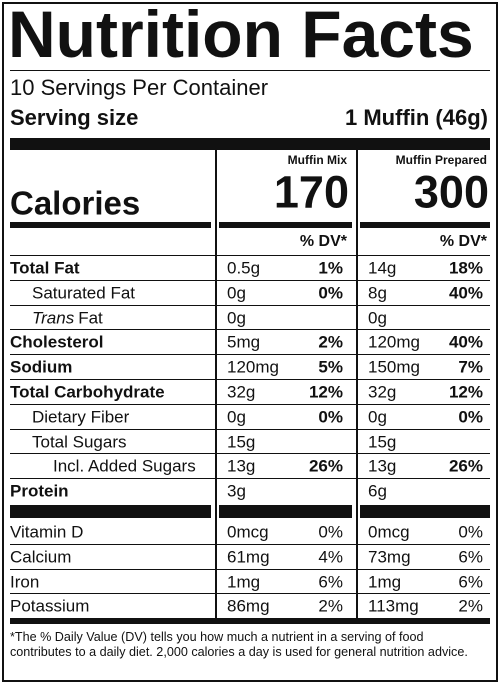 The image size is (500, 682). I want to click on nutrient-name: Fat, so click(90, 318).